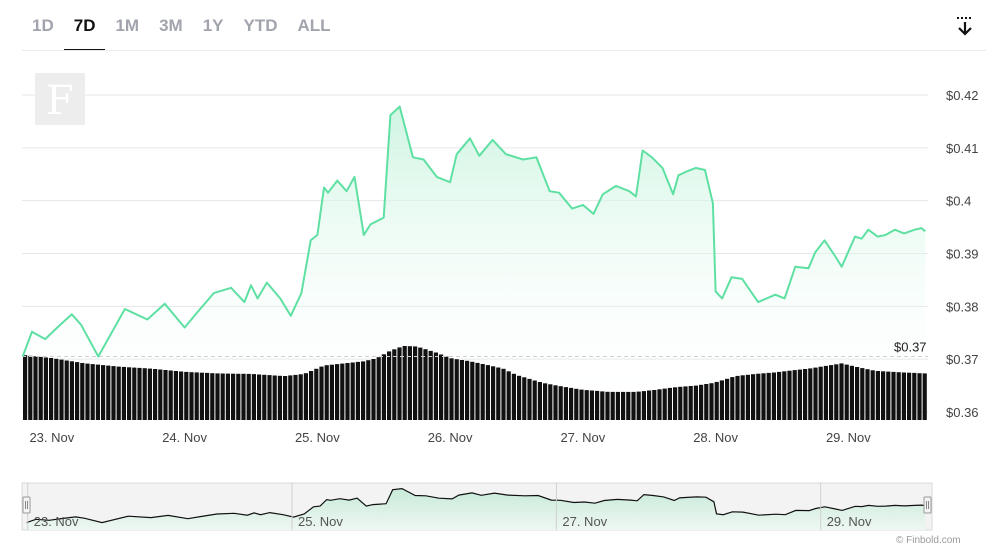 Image resolution: width=991 pixels, height=552 pixels. I want to click on tab-all: ALL, so click(314, 25).